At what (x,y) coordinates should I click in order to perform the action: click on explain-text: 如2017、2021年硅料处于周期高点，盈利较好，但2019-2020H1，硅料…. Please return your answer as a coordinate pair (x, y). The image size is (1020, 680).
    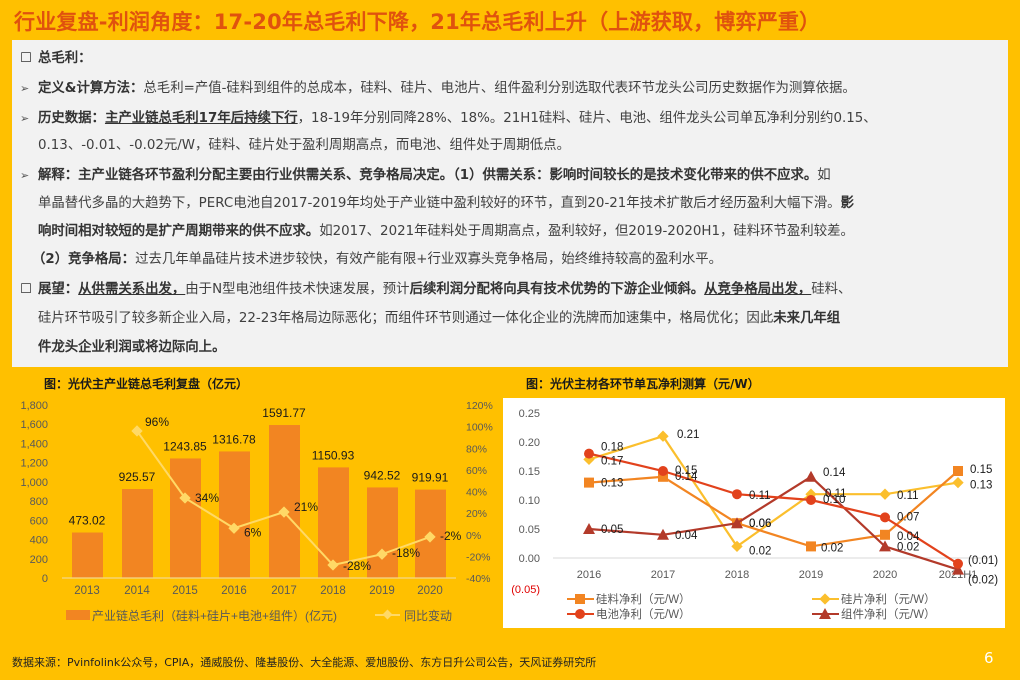
    Looking at the image, I should click on (586, 231).